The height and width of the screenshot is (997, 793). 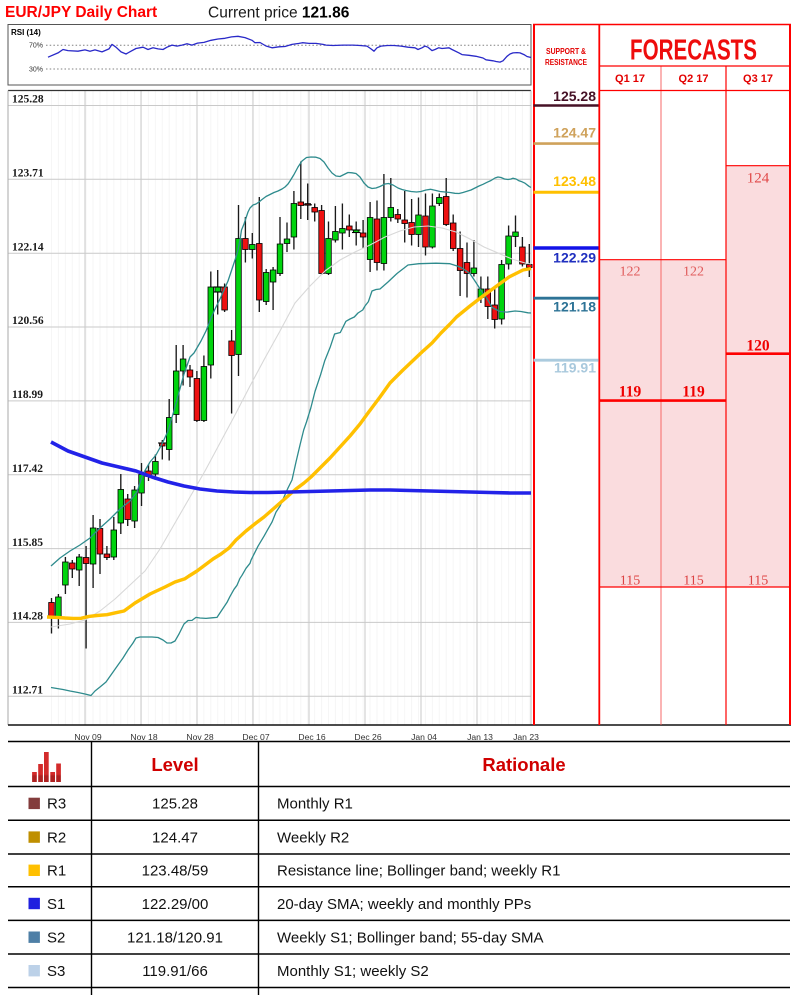 I want to click on svg-text: RESISTANCE, so click(x=566, y=62).